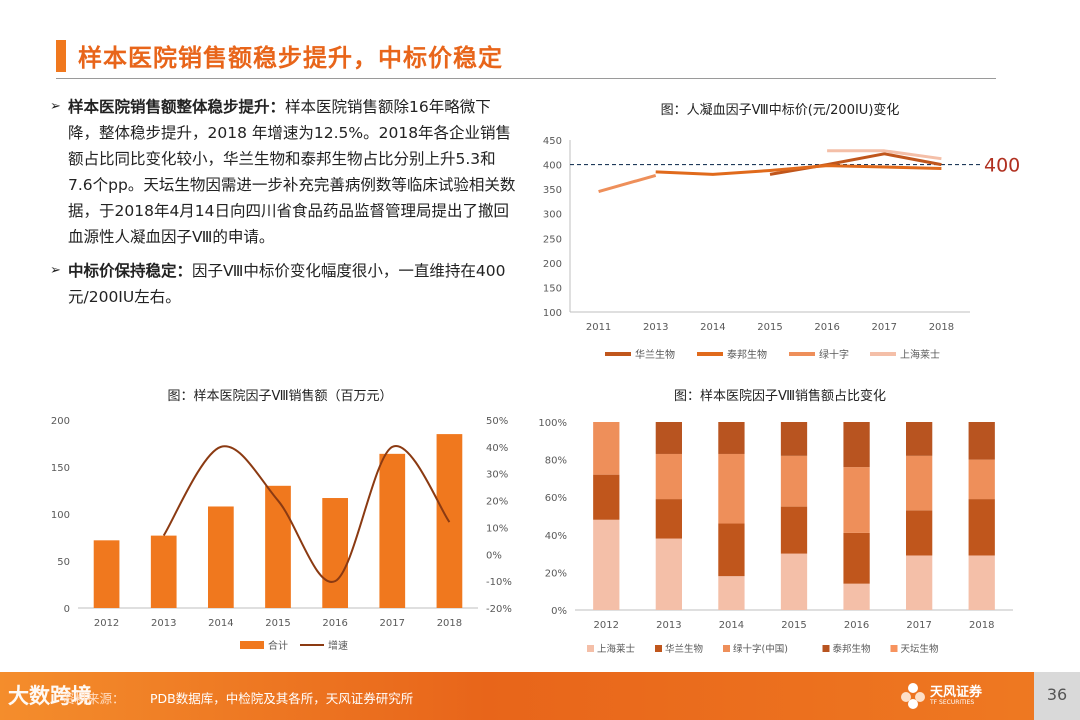  Describe the element at coordinates (497, 502) in the screenshot. I see `y-right-tick-label: 20%` at that location.